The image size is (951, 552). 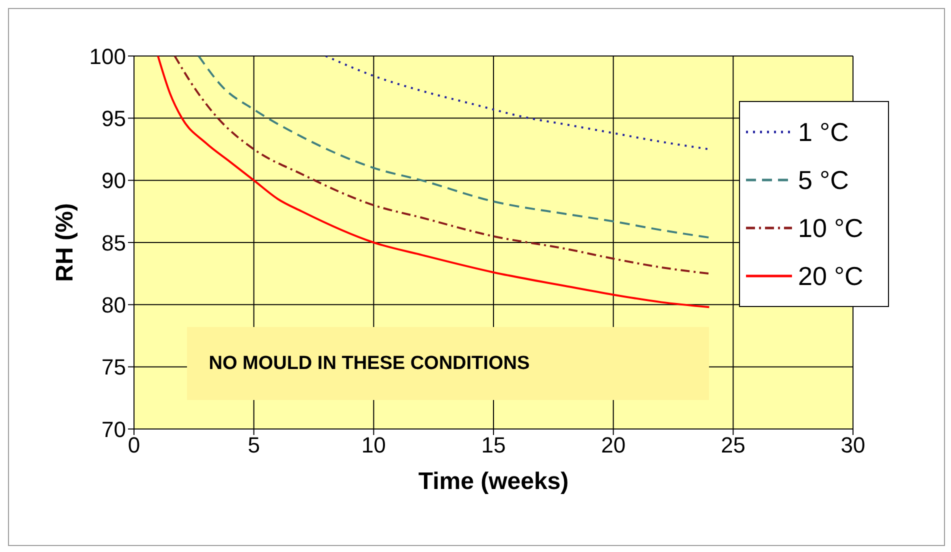 What do you see at coordinates (107, 56) in the screenshot?
I see `y-tick-label: 100` at bounding box center [107, 56].